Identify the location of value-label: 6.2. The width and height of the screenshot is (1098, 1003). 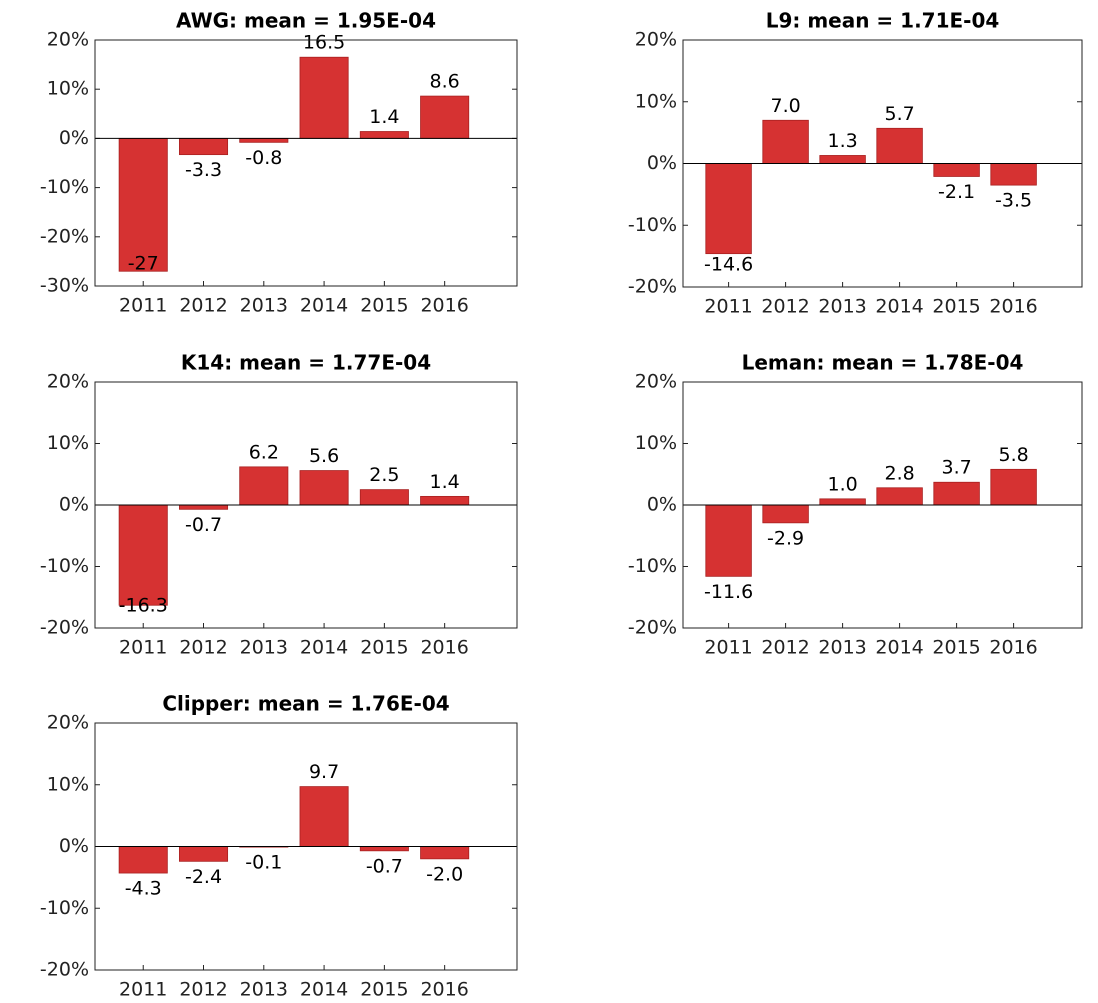
(264, 452).